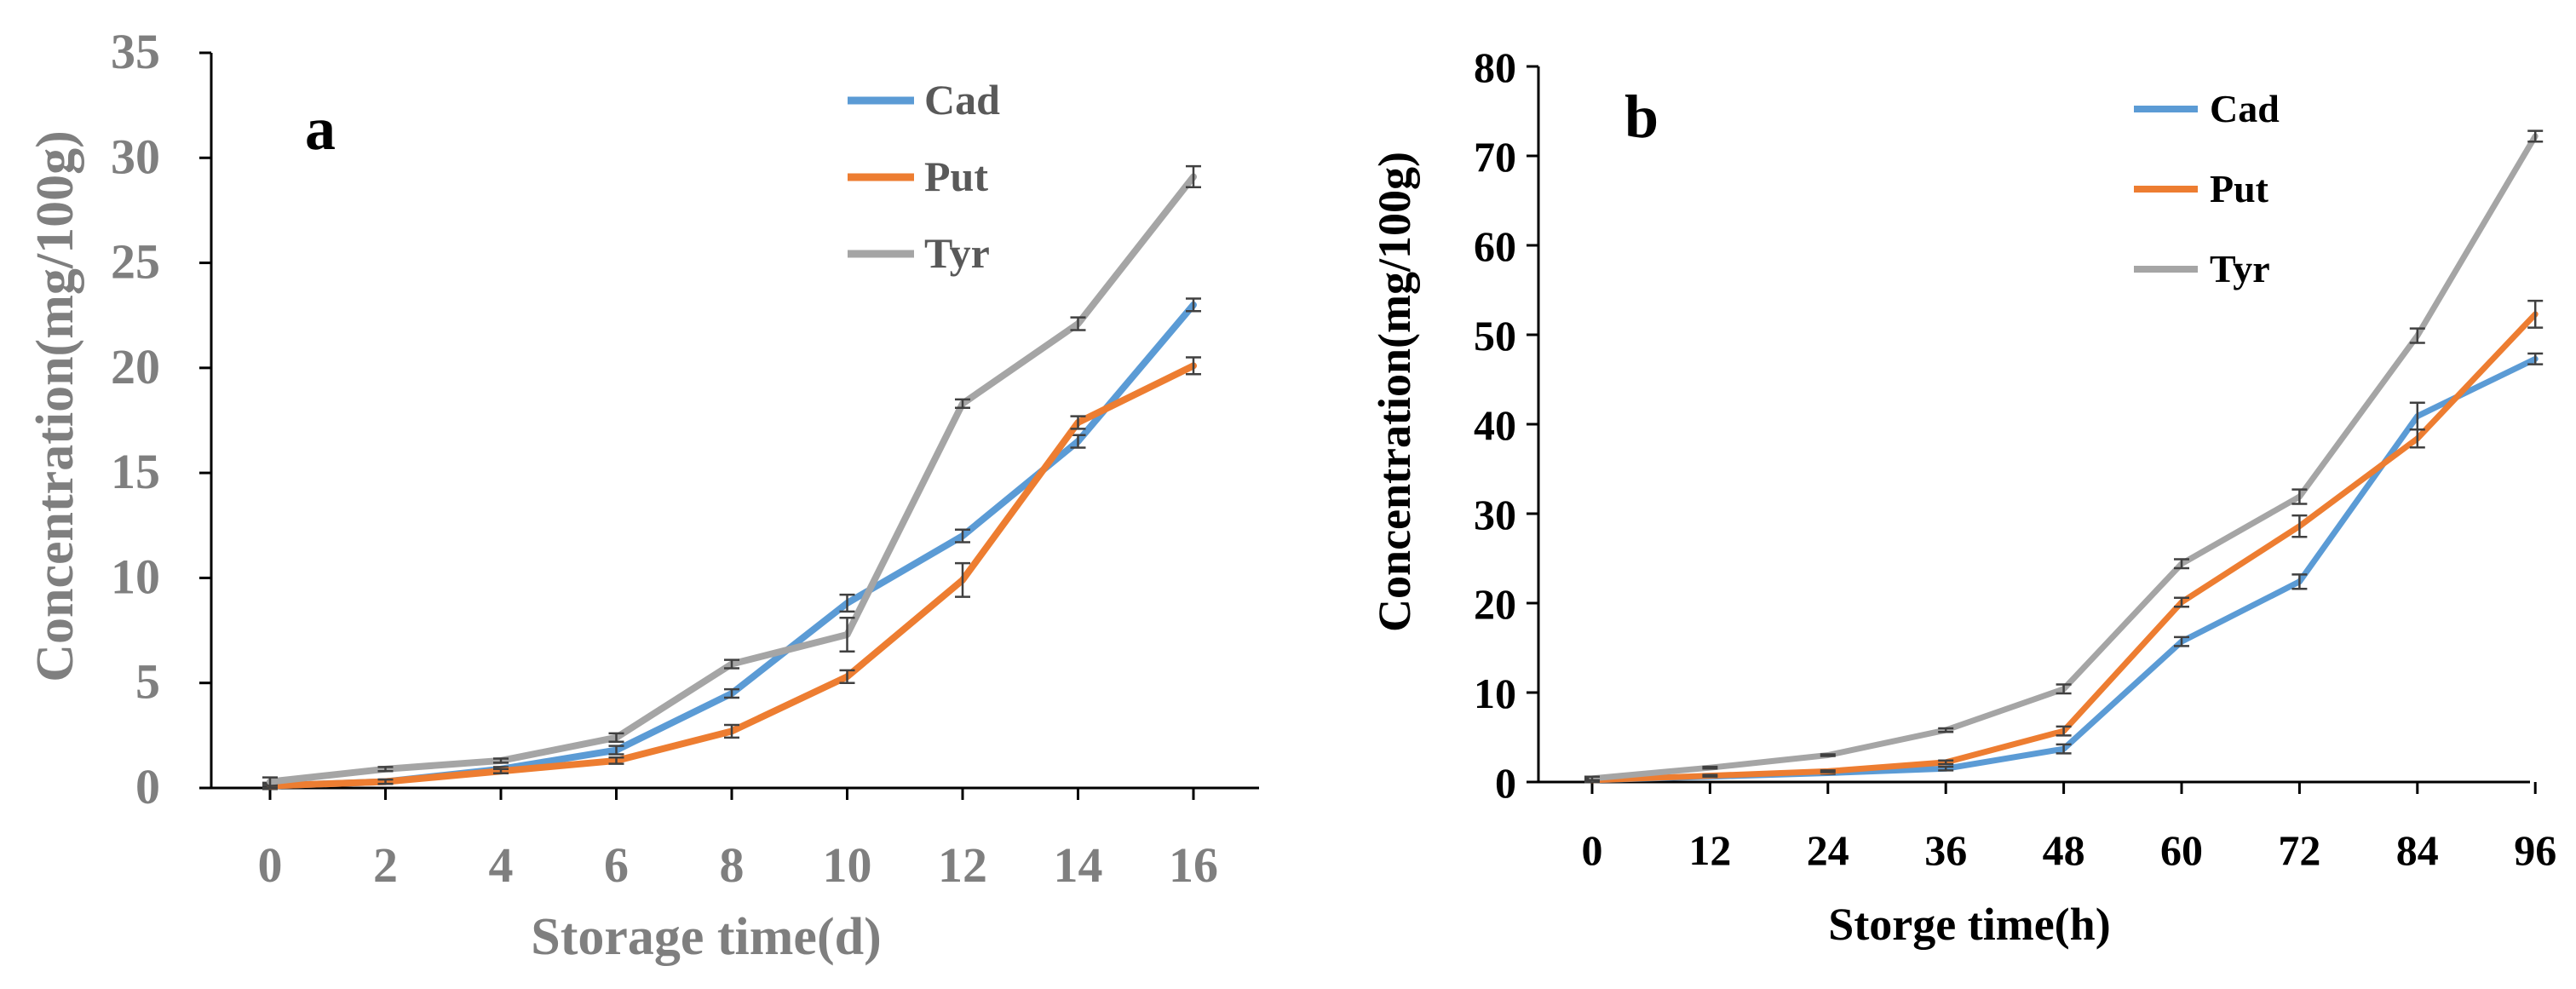 Image resolution: width=2576 pixels, height=989 pixels. What do you see at coordinates (1495, 694) in the screenshot?
I see `chart-b-y-tick-label: 10` at bounding box center [1495, 694].